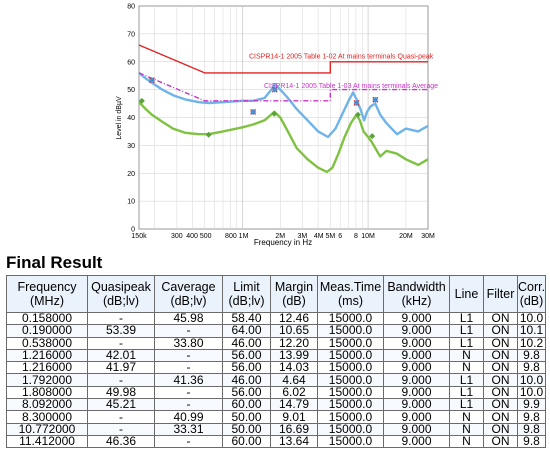 The width and height of the screenshot is (550, 459). What do you see at coordinates (121, 392) in the screenshot?
I see `table-cell: 49.98` at bounding box center [121, 392].